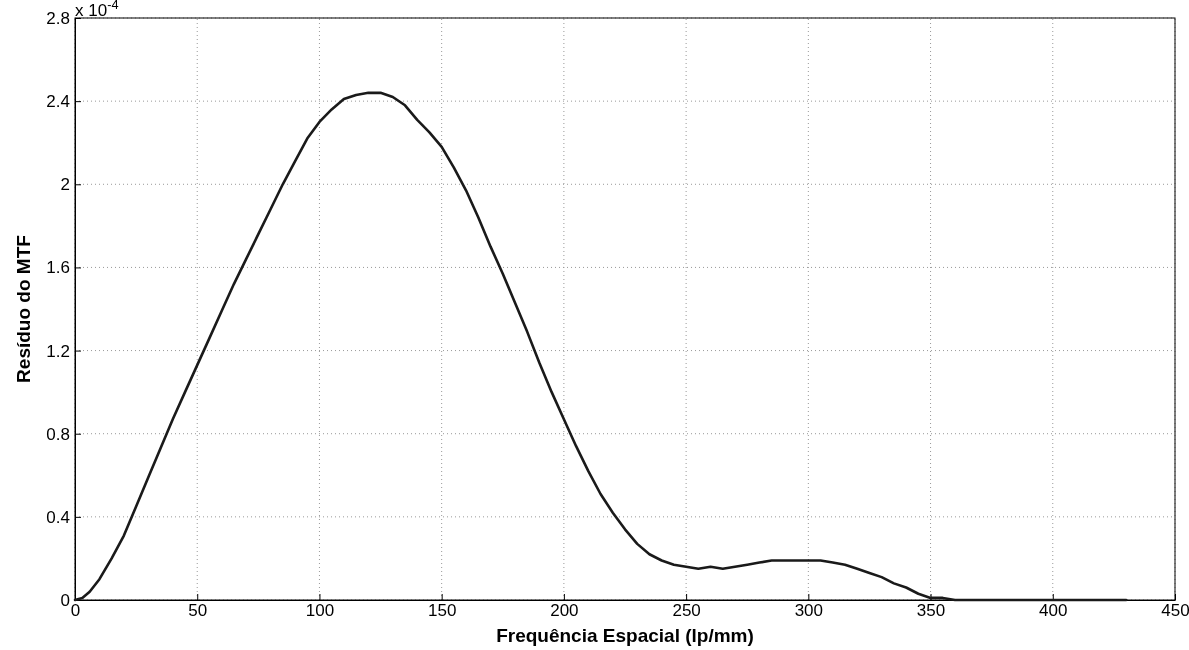 This screenshot has height=650, width=1189. What do you see at coordinates (58, 102) in the screenshot?
I see `y-tick-label: 2.4` at bounding box center [58, 102].